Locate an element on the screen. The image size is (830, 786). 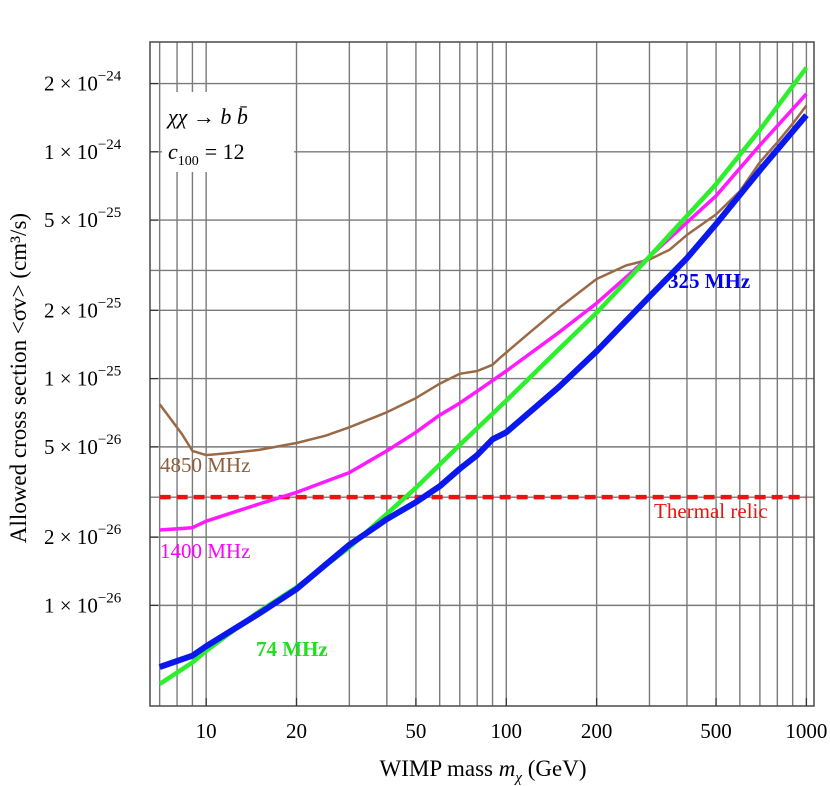
x-tick-label: 200 is located at coordinates (597, 731).